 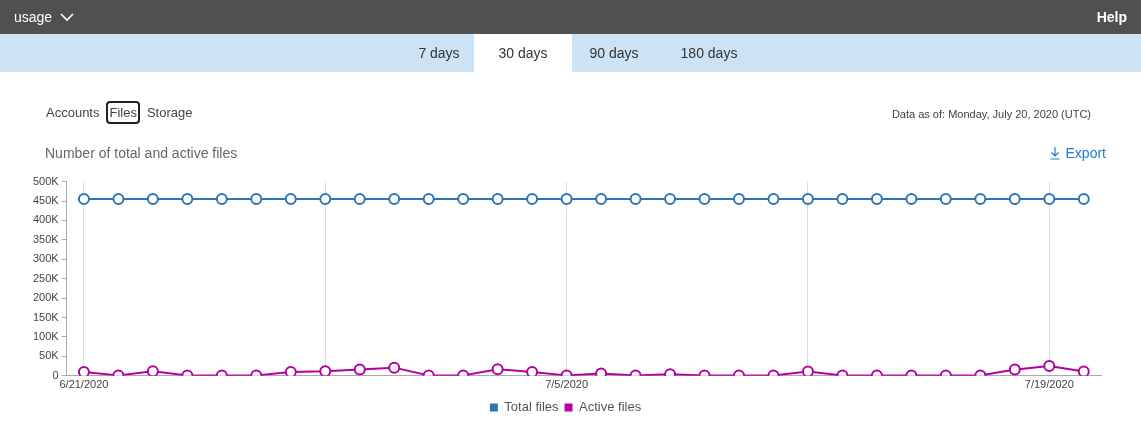 What do you see at coordinates (46, 258) in the screenshot?
I see `y-tick-label: 300K` at bounding box center [46, 258].